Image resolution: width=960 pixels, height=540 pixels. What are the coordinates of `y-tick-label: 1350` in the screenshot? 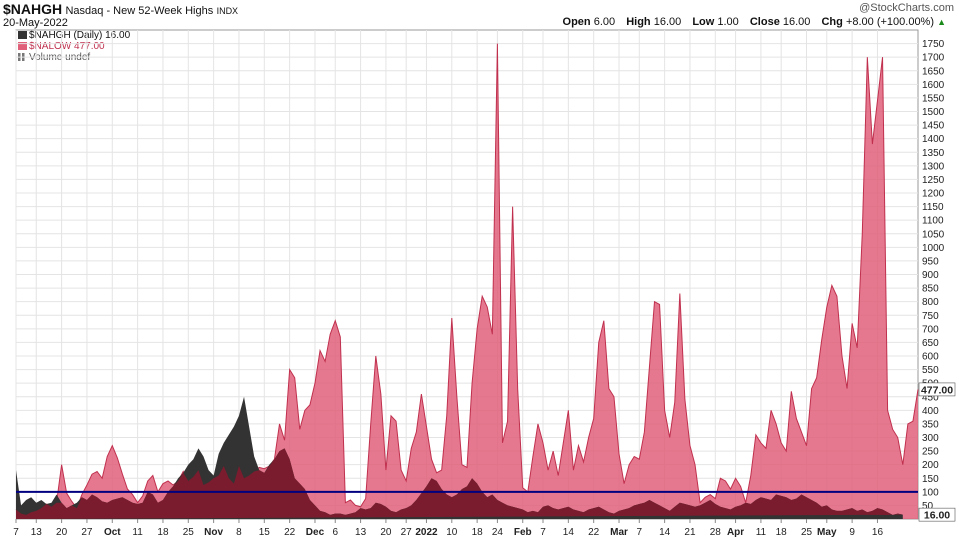 It's located at (933, 153).